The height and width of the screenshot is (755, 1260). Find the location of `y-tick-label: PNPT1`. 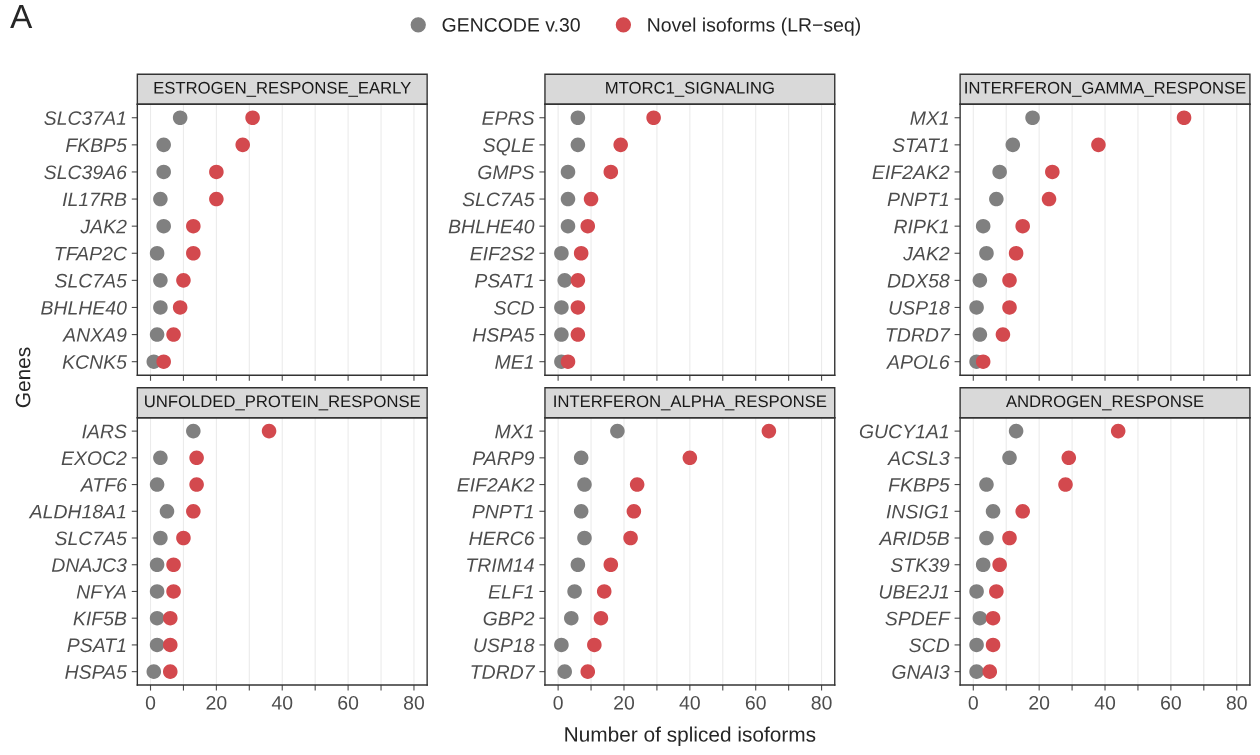

y-tick-label: PNPT1 is located at coordinates (502, 511).